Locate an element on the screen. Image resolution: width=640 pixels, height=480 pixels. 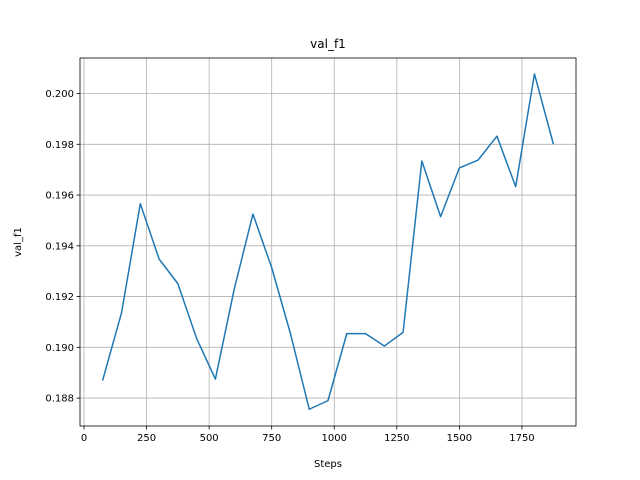
x-tick-label: 0 is located at coordinates (84, 438).